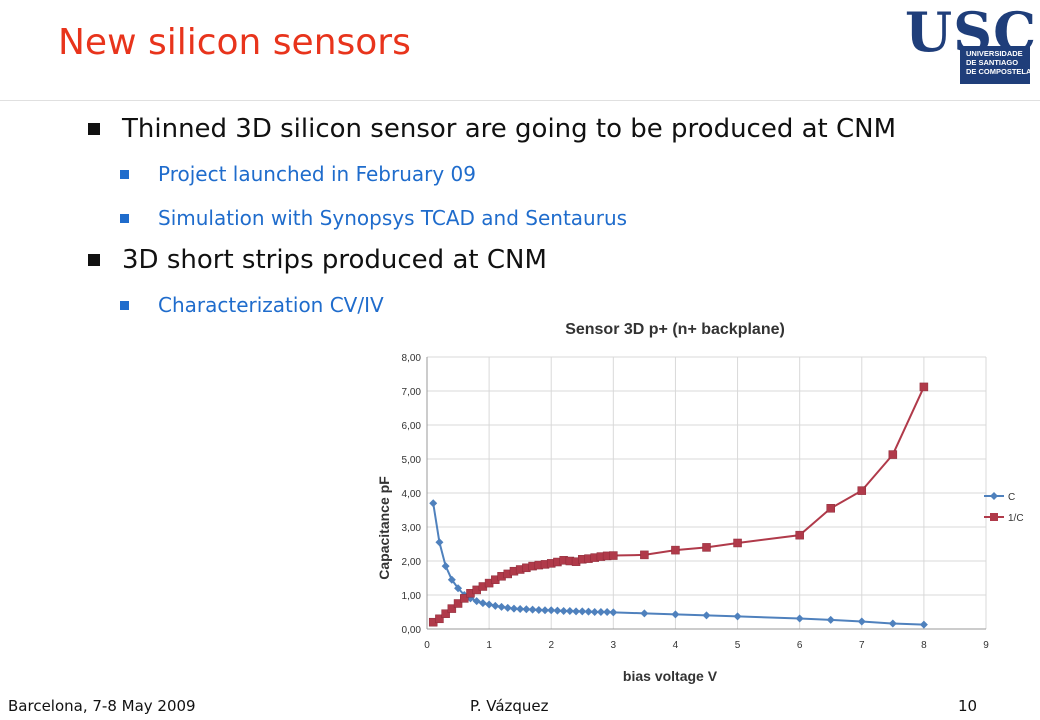 This screenshot has height=720, width=1040. What do you see at coordinates (676, 645) in the screenshot?
I see `x-tick-label: 4` at bounding box center [676, 645].